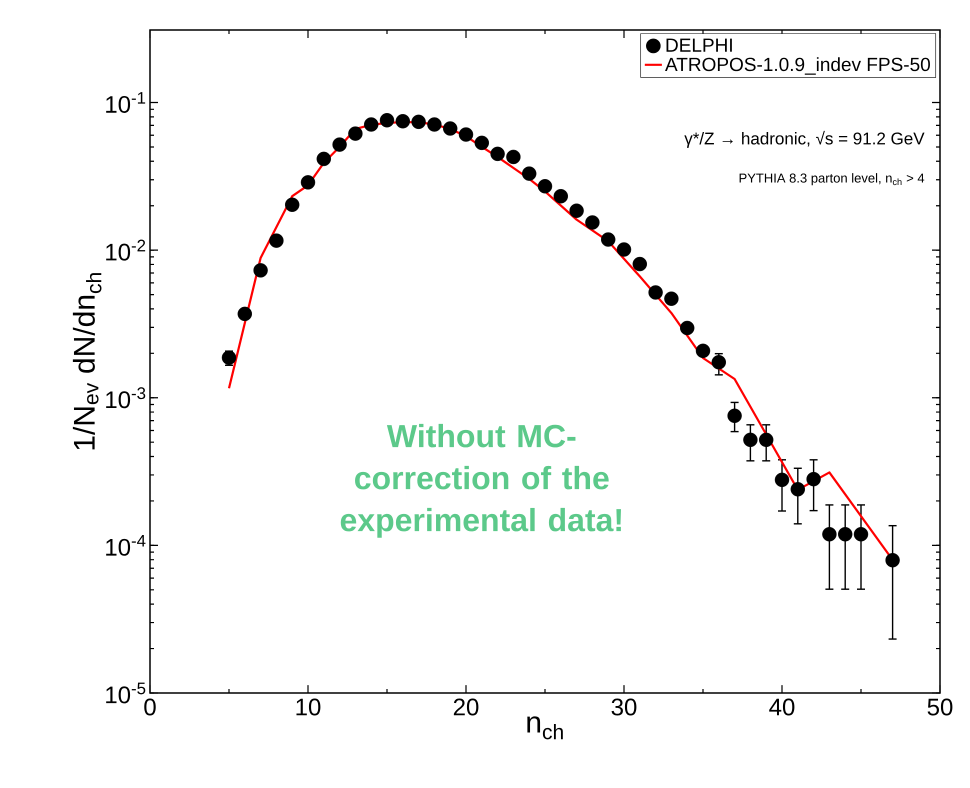  Describe the element at coordinates (126, 545) in the screenshot. I see `y-tick-label: 10$^{-4}$` at that location.